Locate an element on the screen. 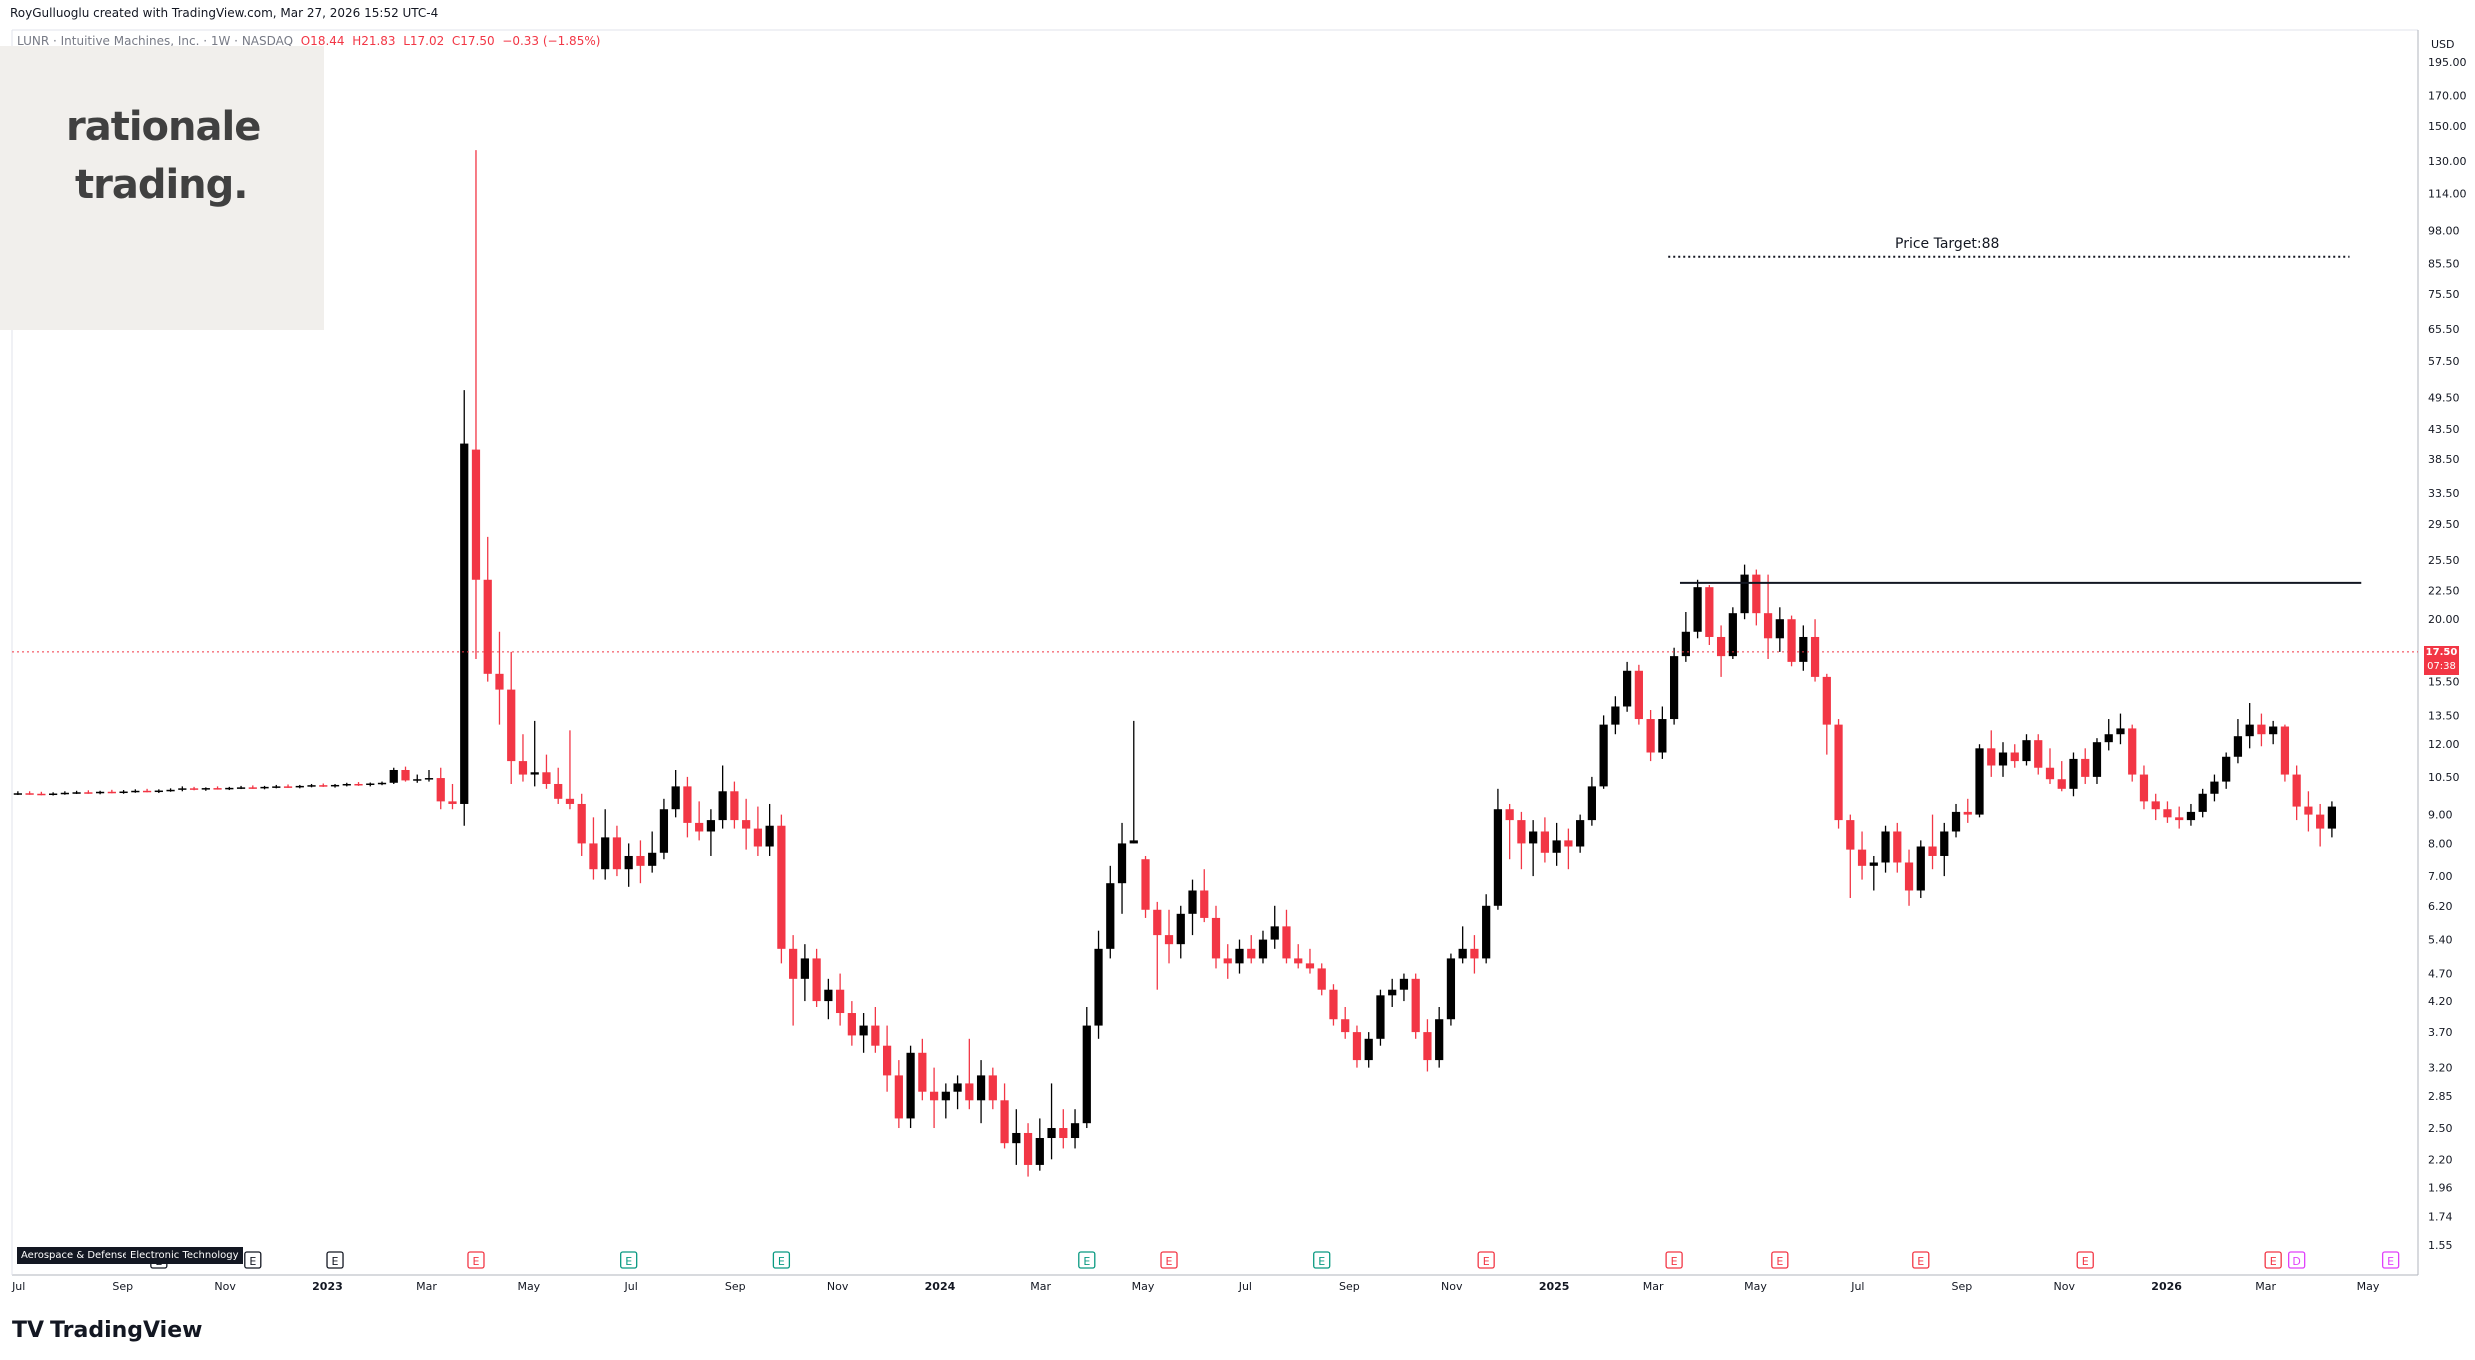 The height and width of the screenshot is (1360, 2475). sector-badge: Aerospace & Defense is located at coordinates (75, 1255).